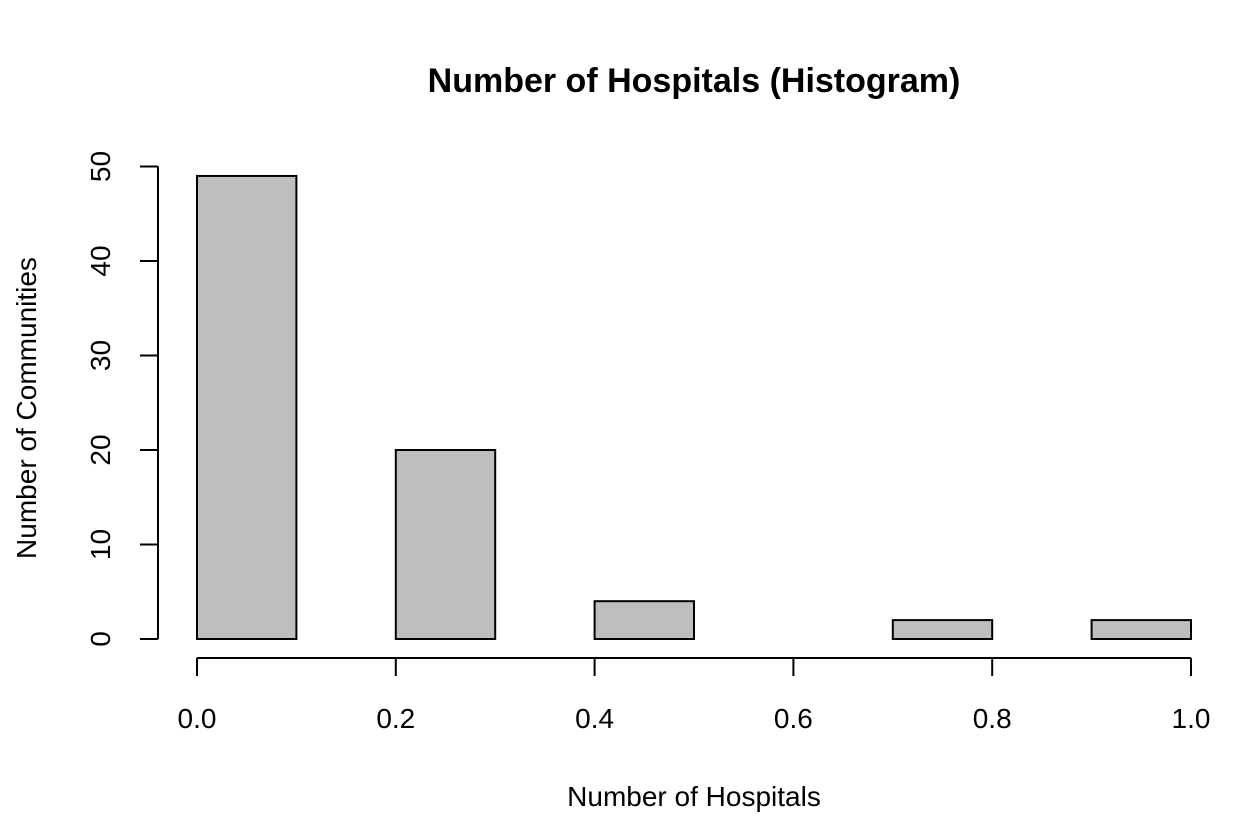 This screenshot has width=1250, height=824. Describe the element at coordinates (100, 449) in the screenshot. I see `y-tick-label: 20` at that location.